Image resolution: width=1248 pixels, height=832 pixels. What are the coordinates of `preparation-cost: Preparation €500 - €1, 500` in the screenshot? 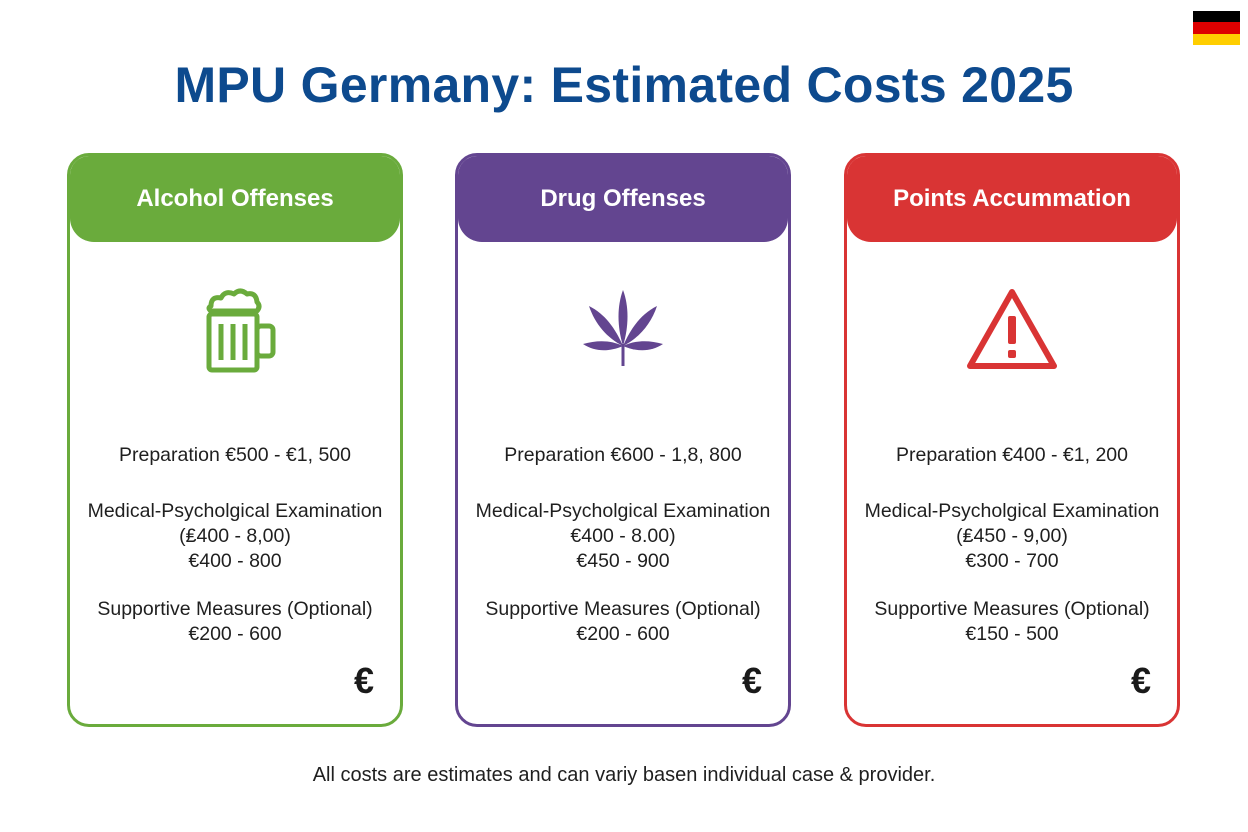 It's located at (234, 455).